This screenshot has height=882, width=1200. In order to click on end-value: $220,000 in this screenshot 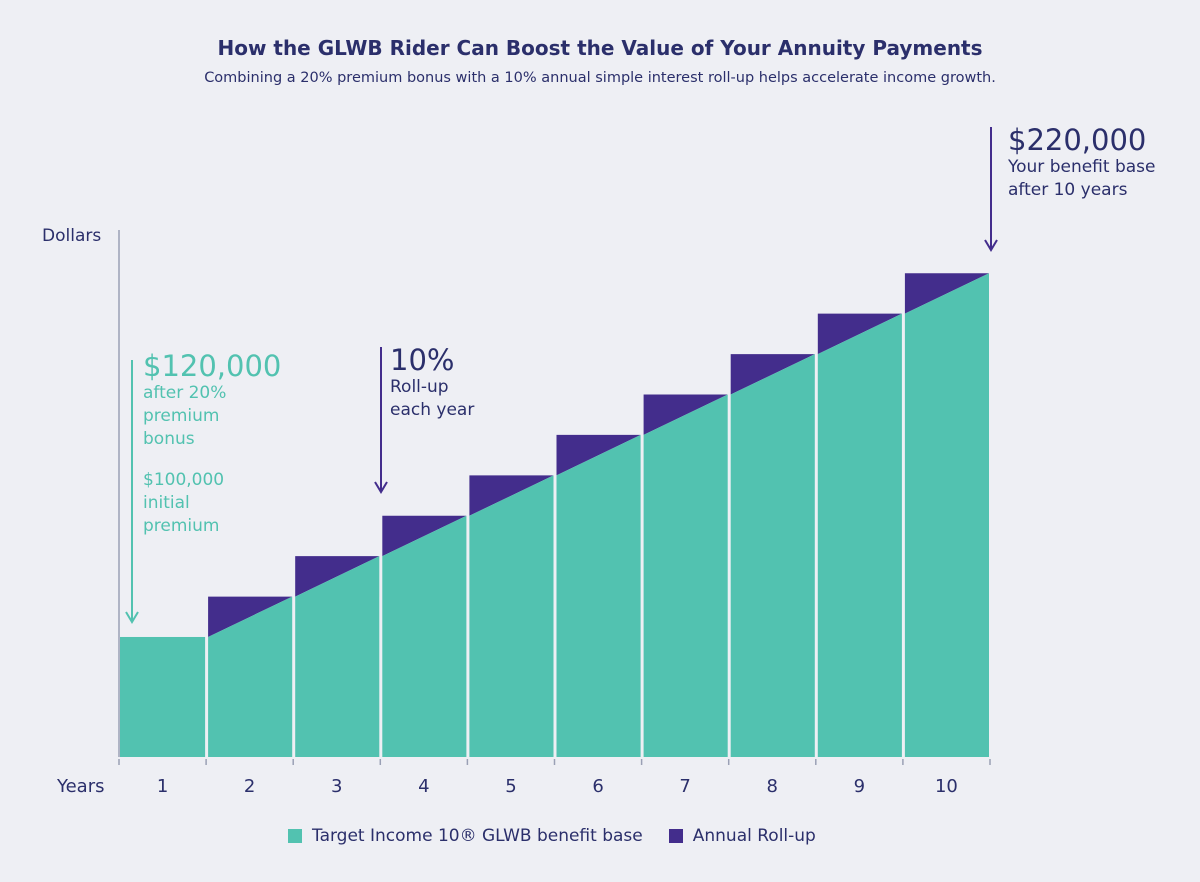, I will do `click(1077, 140)`.